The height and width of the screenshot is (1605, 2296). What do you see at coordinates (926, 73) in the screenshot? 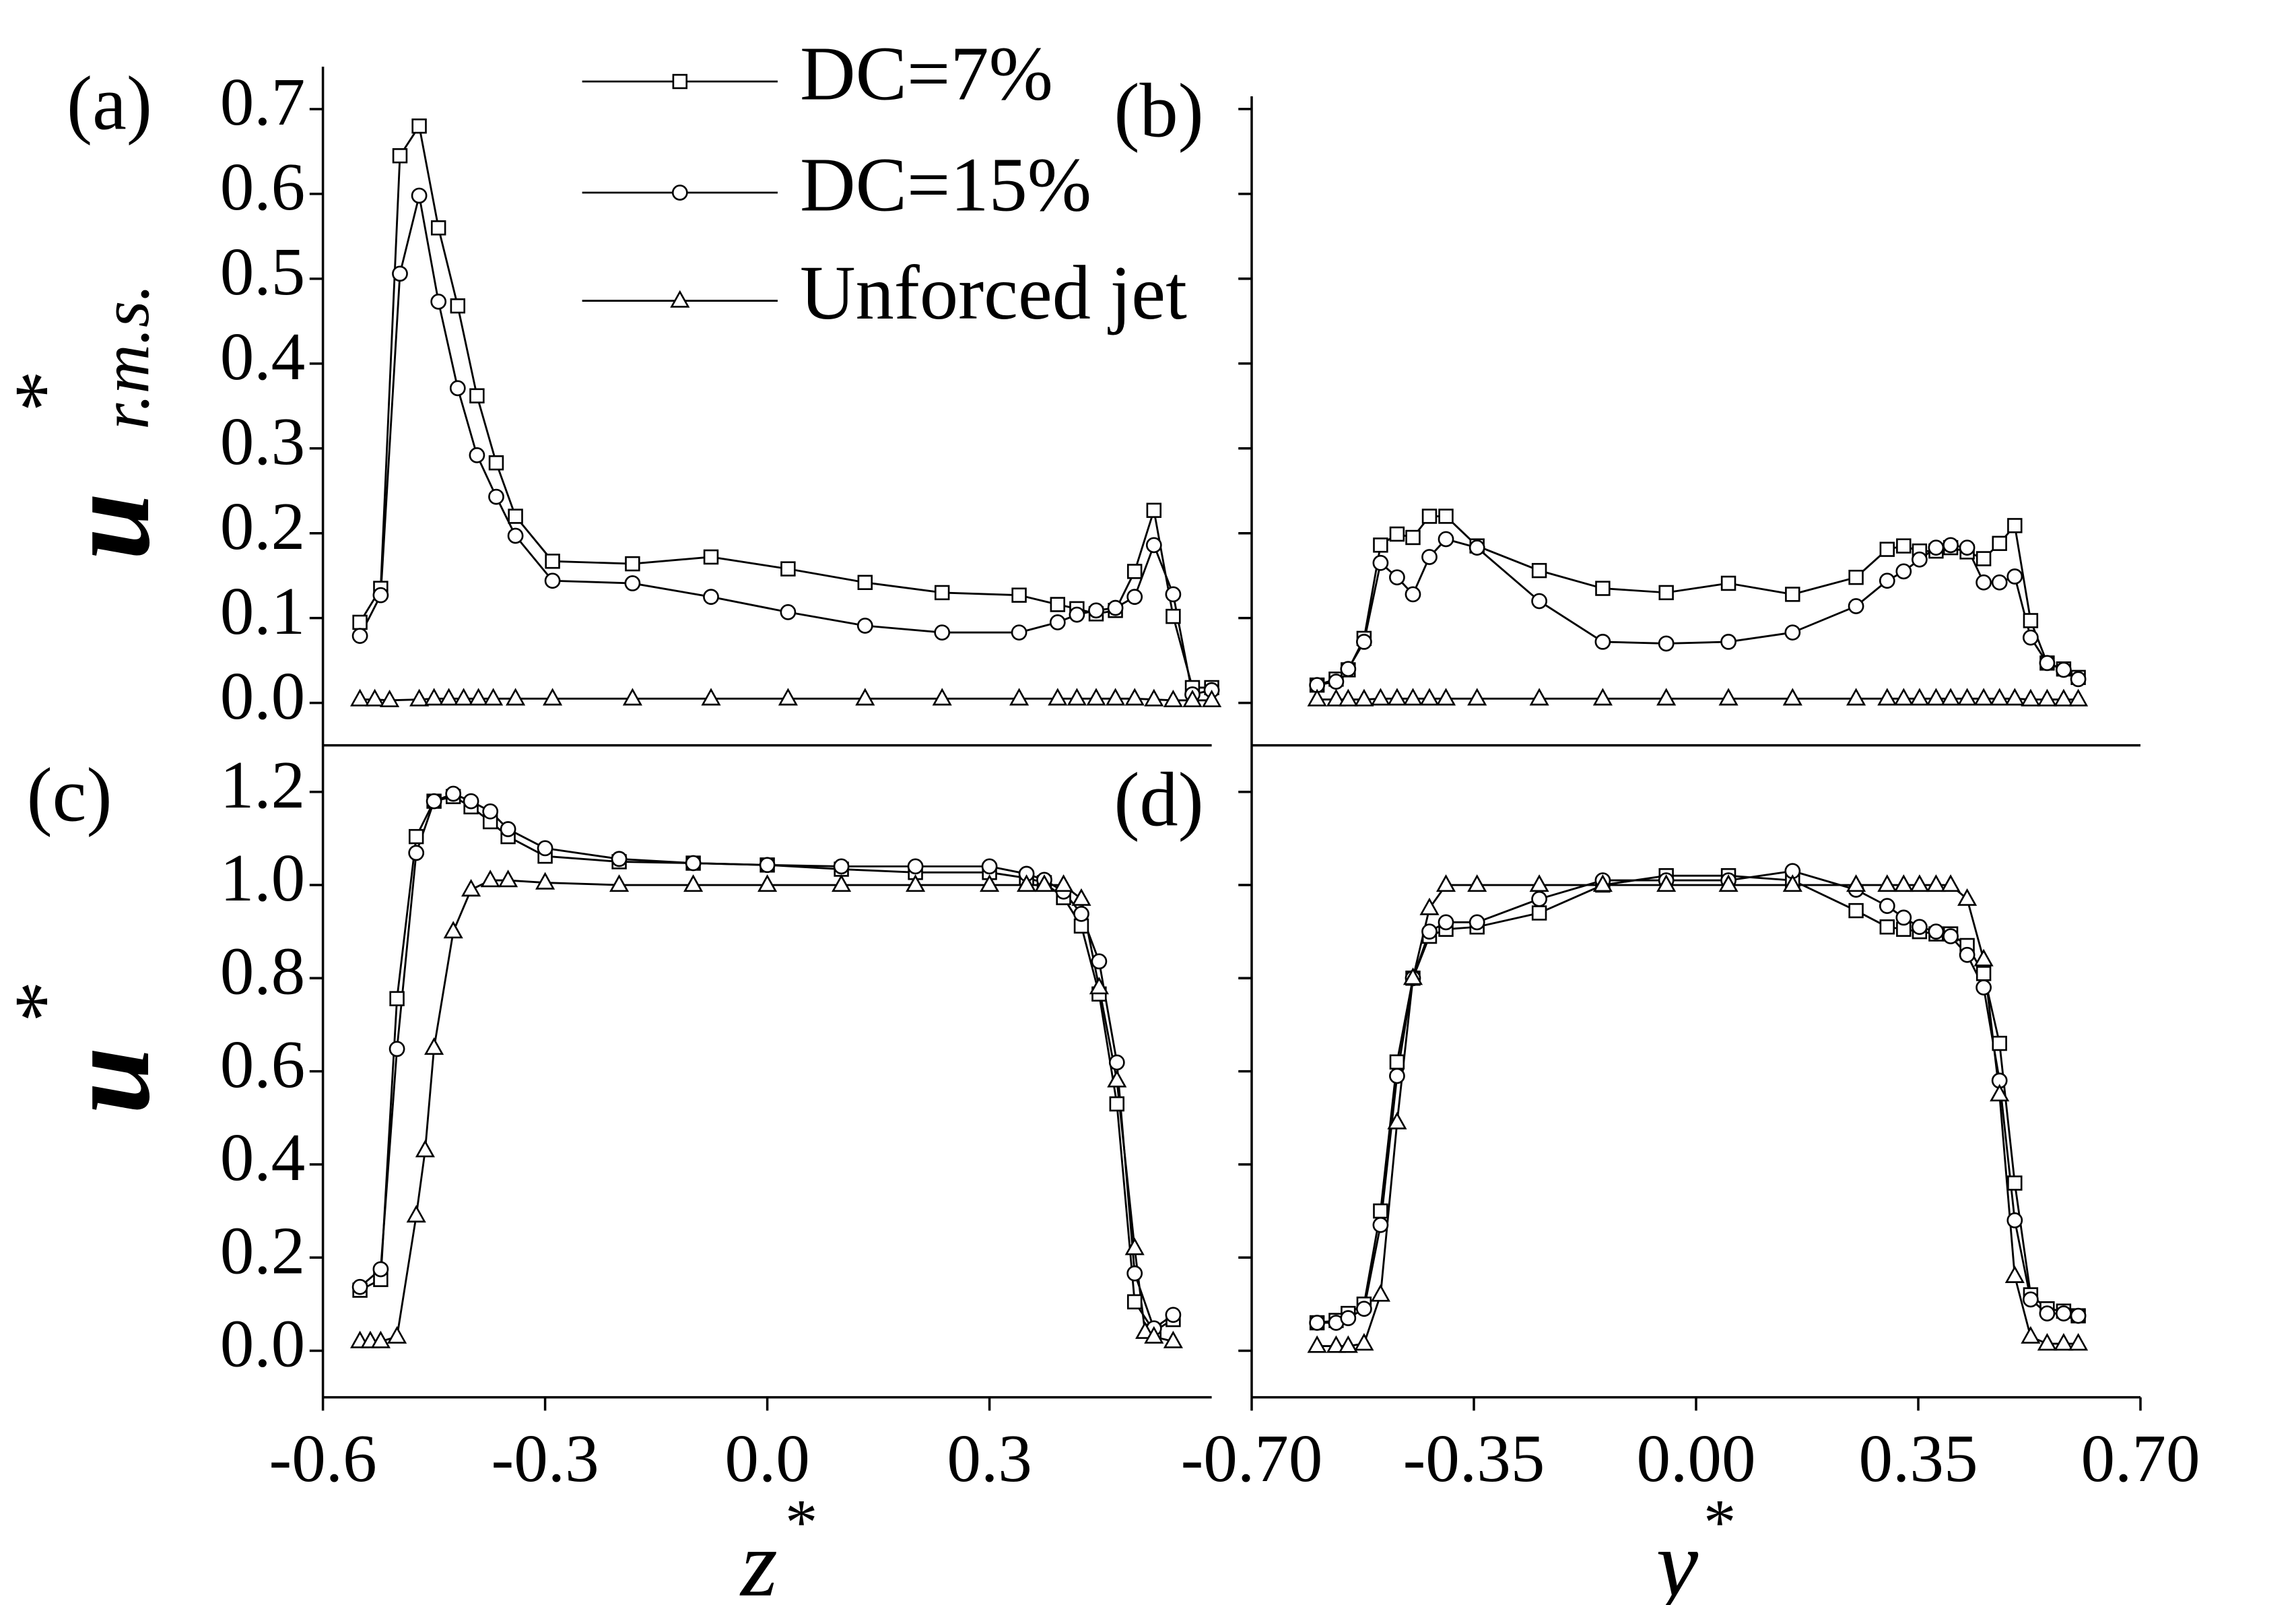
I see `legend-label: DC=7%` at bounding box center [926, 73].